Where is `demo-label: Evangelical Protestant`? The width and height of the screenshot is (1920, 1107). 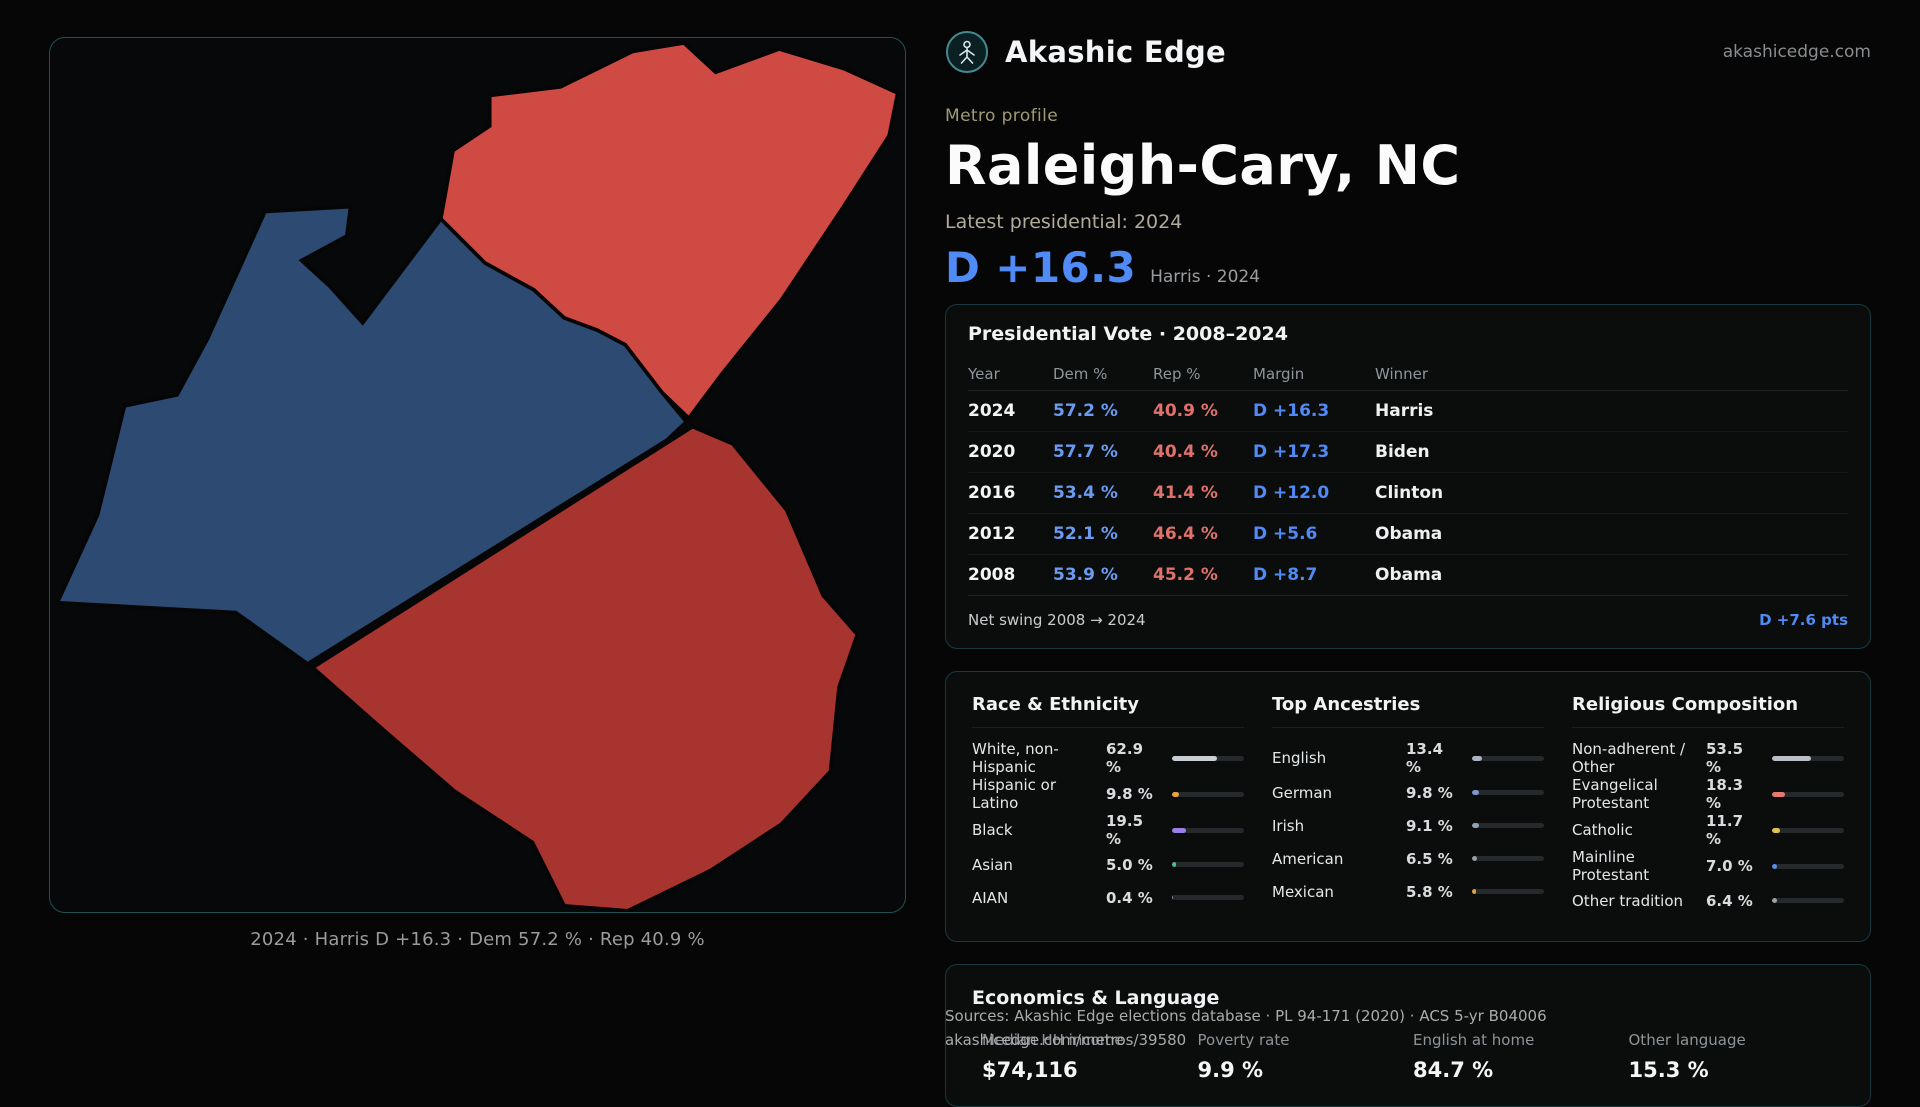 demo-label: Evangelical Protestant is located at coordinates (1615, 794).